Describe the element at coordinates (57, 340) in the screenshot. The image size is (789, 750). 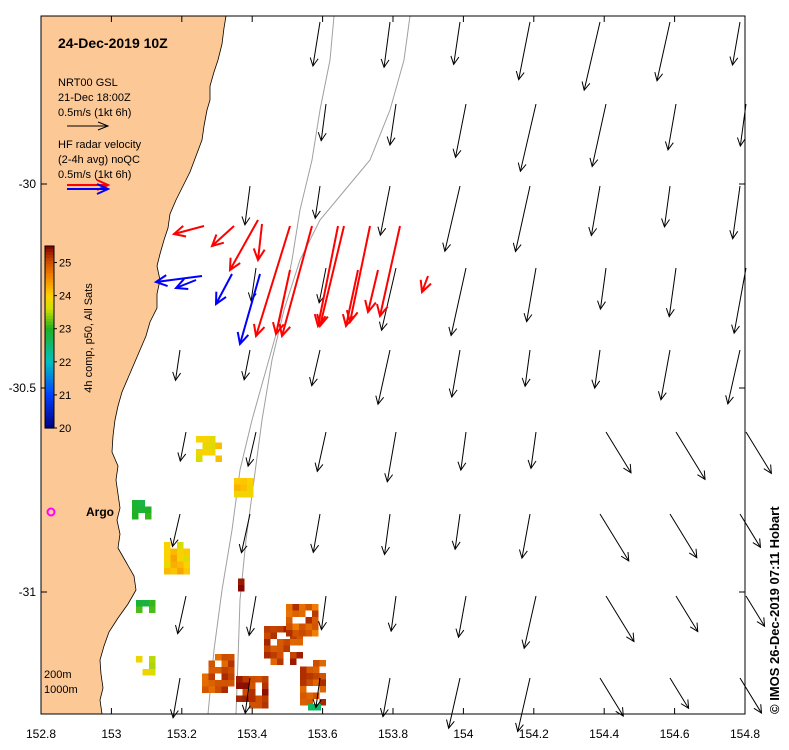
I see `colorbar: 25 24 23 22 21 20` at that location.